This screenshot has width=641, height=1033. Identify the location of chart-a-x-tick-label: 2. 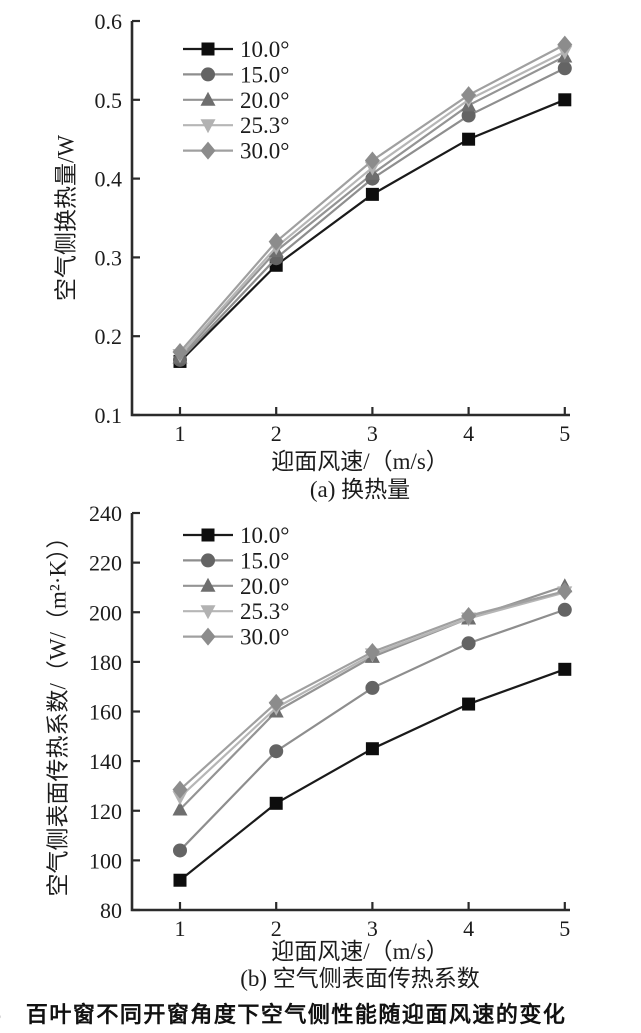
(276, 433).